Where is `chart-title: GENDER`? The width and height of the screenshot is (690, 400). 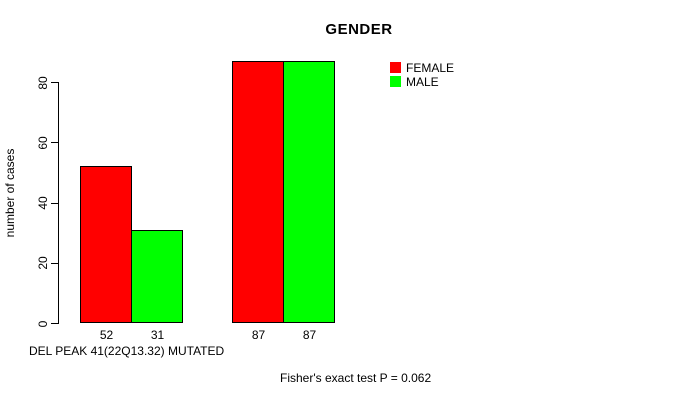 chart-title: GENDER is located at coordinates (359, 29).